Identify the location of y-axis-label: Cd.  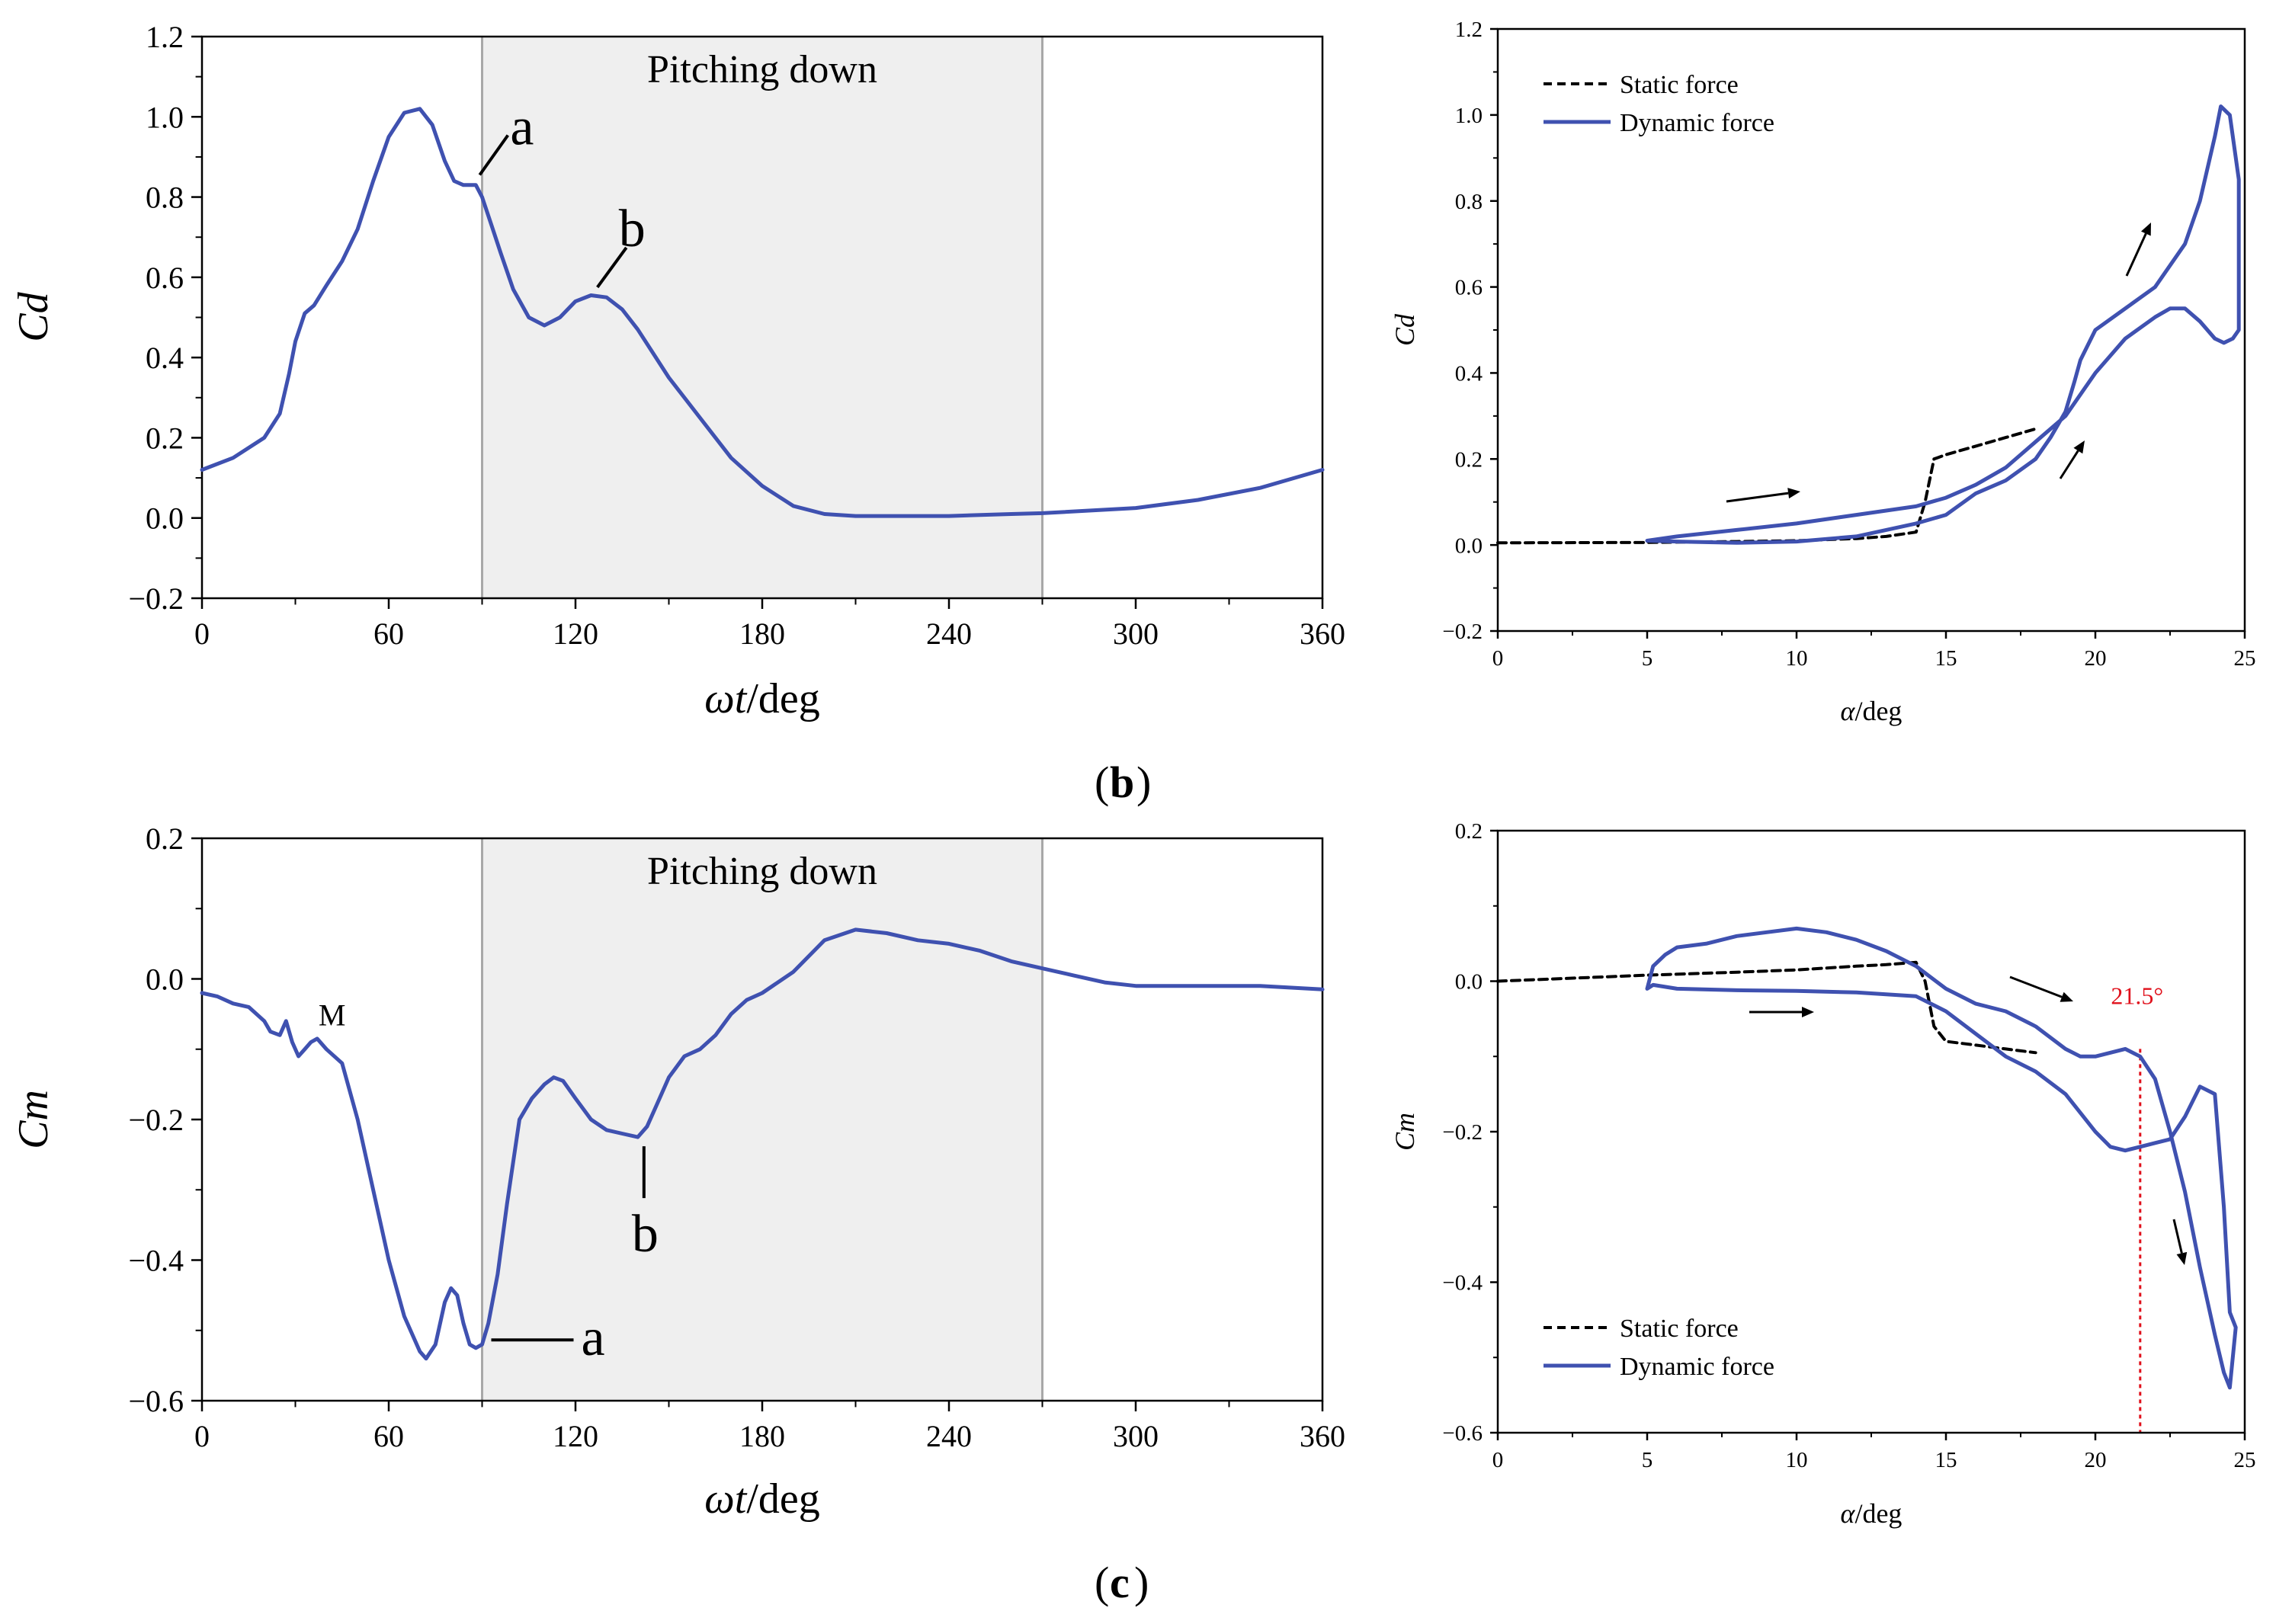
(1405, 329).